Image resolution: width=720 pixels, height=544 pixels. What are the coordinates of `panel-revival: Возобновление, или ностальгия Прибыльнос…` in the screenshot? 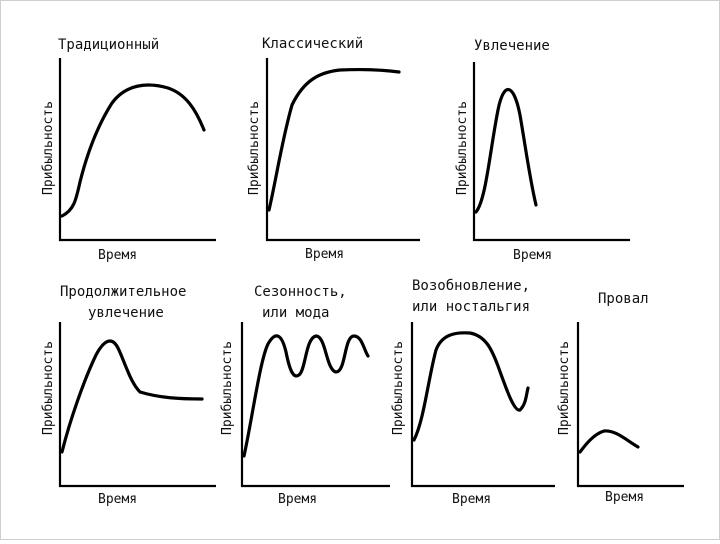 It's located at (473, 392).